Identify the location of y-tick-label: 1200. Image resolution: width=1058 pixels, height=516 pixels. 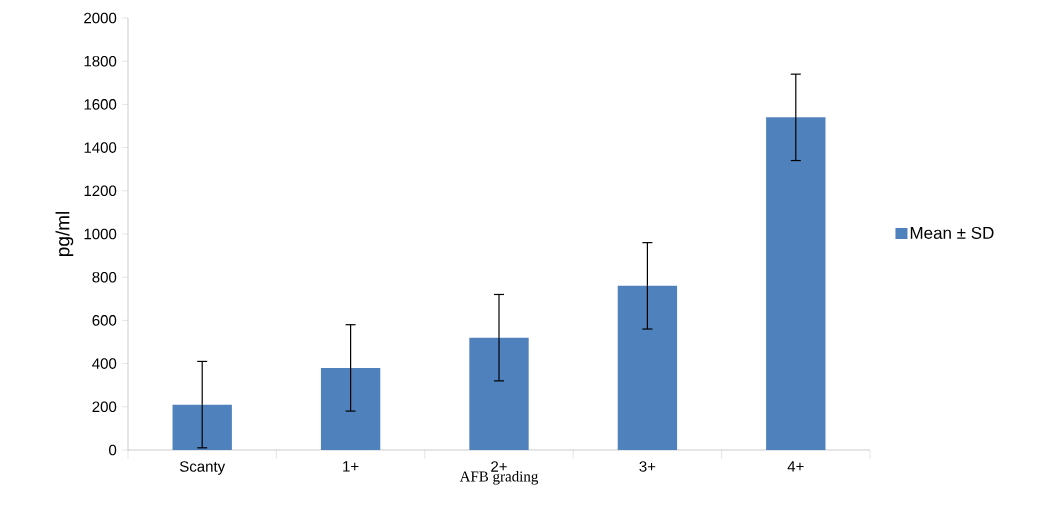
(100, 191).